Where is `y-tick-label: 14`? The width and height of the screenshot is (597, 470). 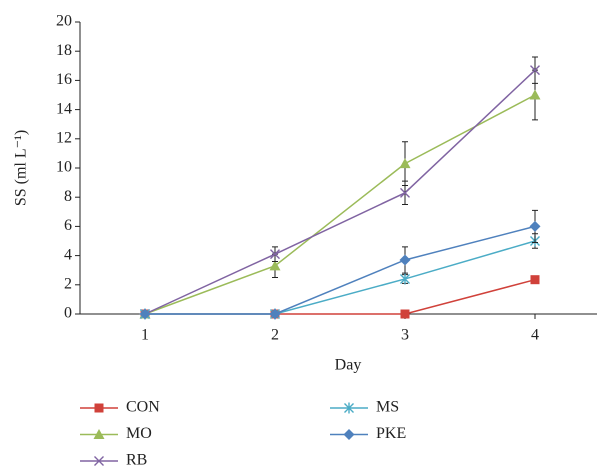
y-tick-label: 14 is located at coordinates (64, 108).